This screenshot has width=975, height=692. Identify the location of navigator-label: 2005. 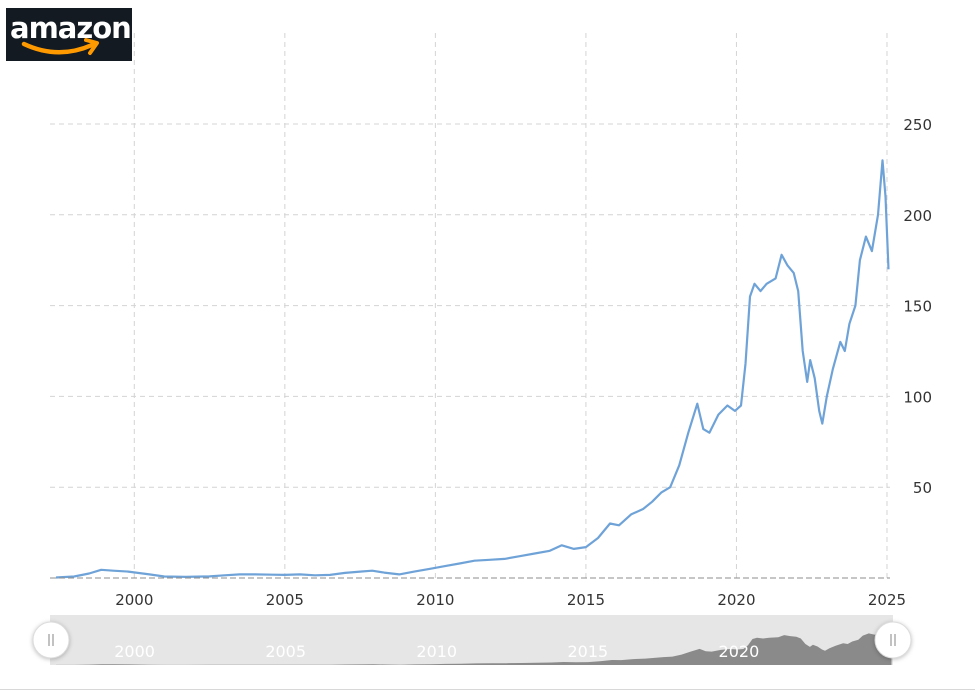
(285, 651).